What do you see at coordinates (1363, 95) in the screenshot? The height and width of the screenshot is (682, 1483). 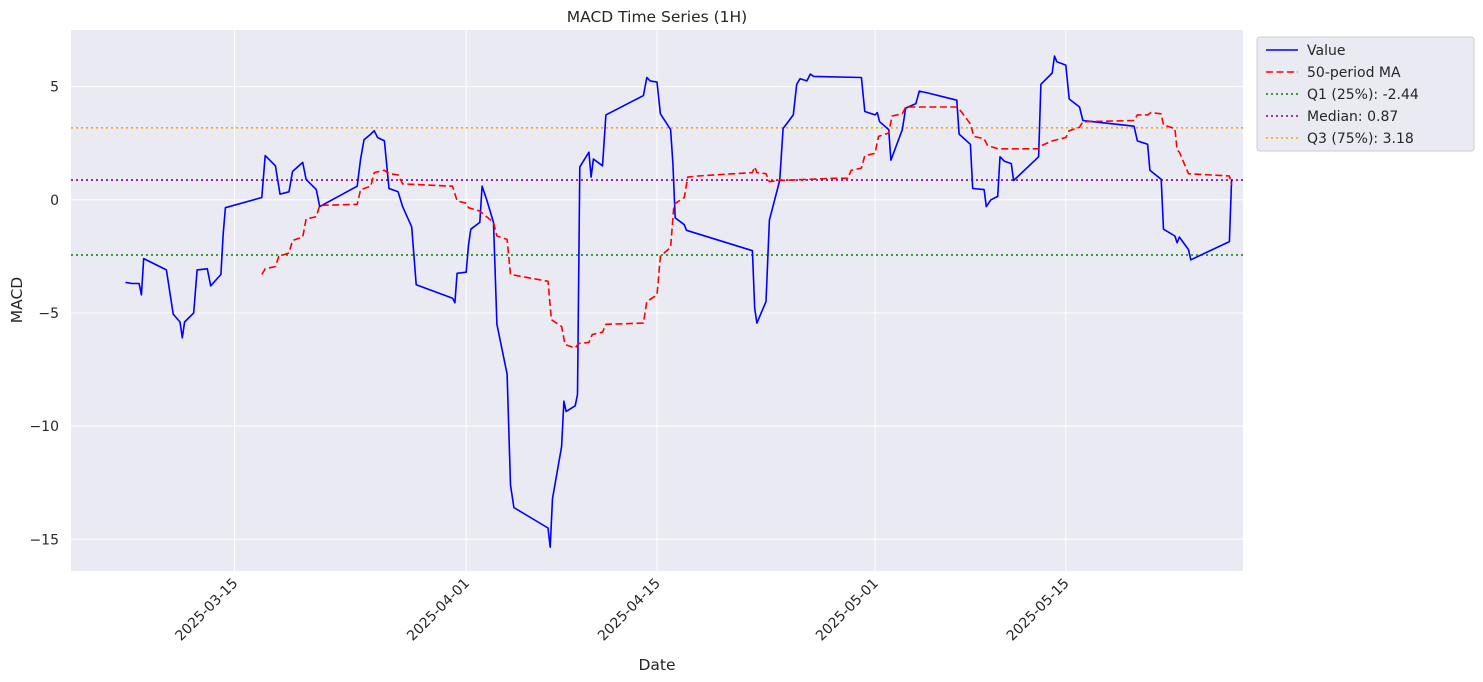 I see `legend-label: Q1 (25%): -2.44` at bounding box center [1363, 95].